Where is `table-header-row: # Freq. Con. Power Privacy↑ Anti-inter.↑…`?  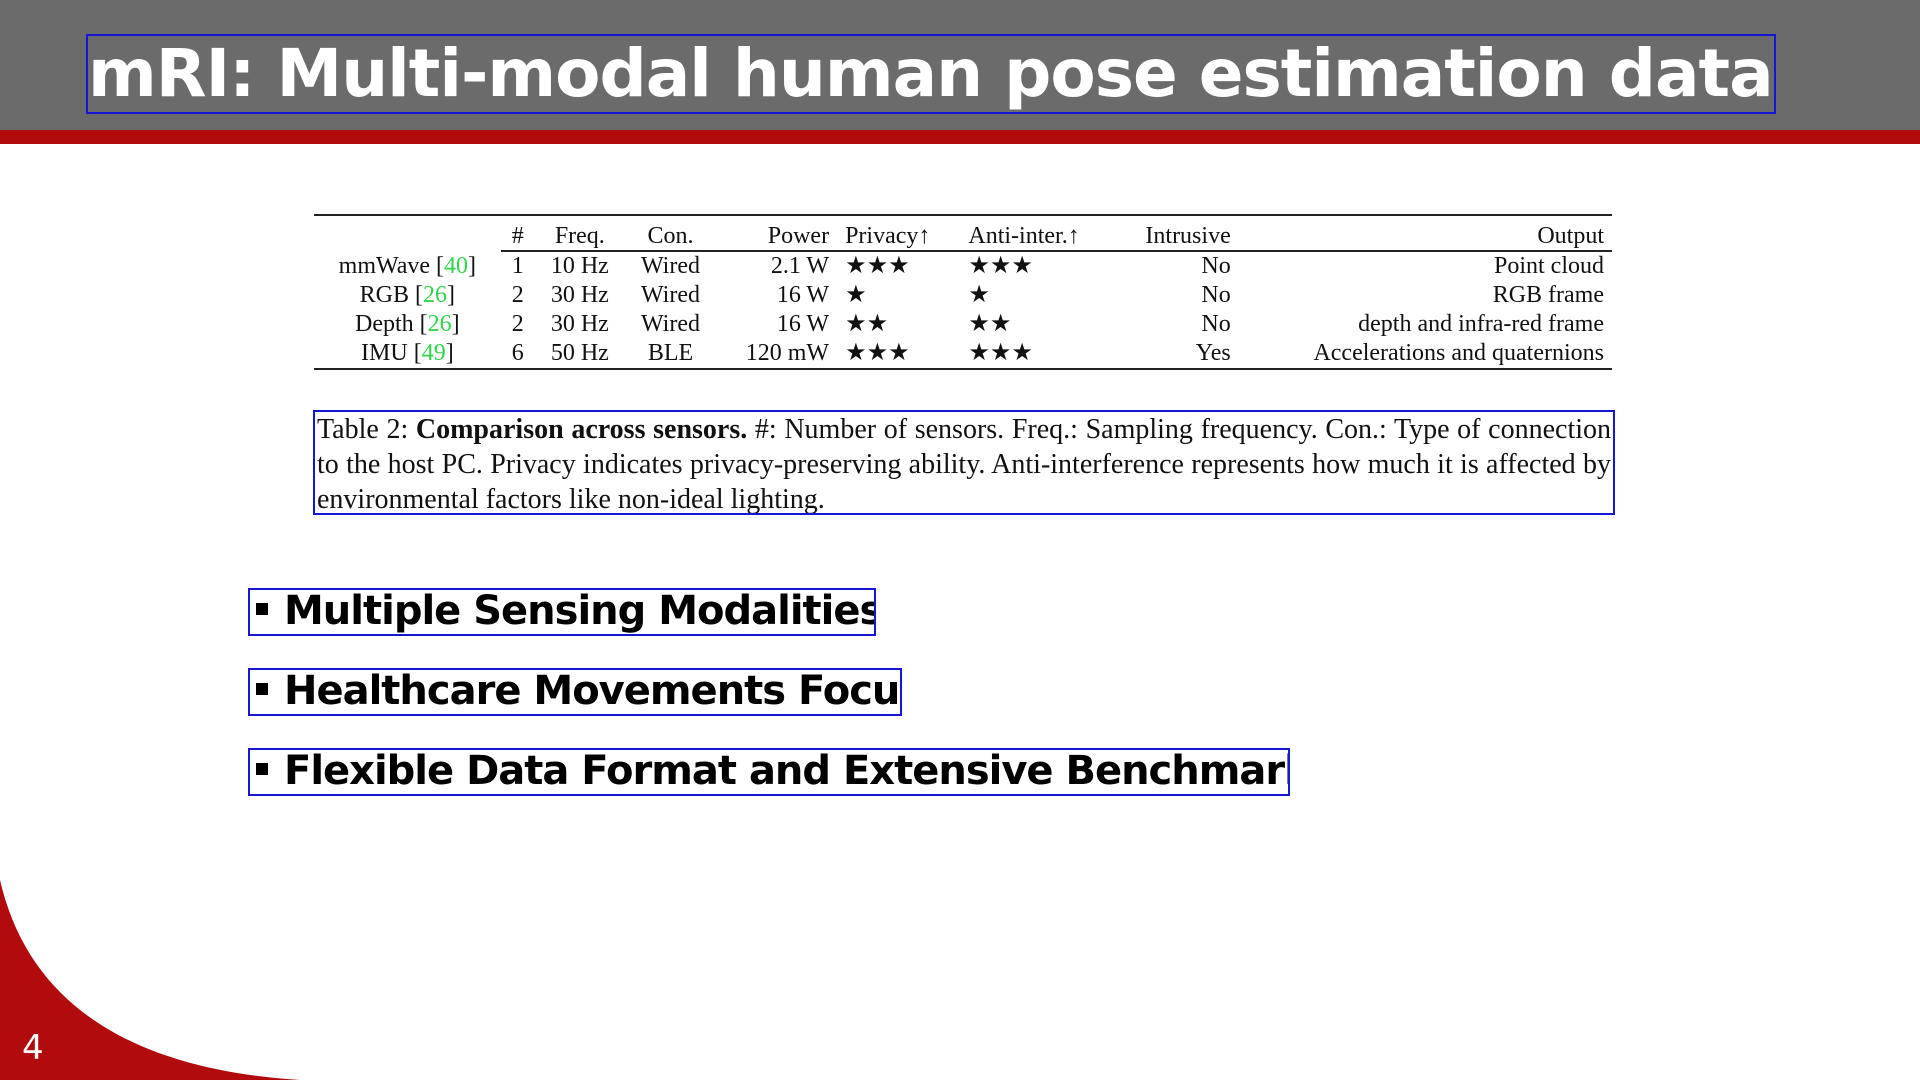
table-header-row: # Freq. Con. Power Privacy↑ Anti-inter.↑… is located at coordinates (963, 233).